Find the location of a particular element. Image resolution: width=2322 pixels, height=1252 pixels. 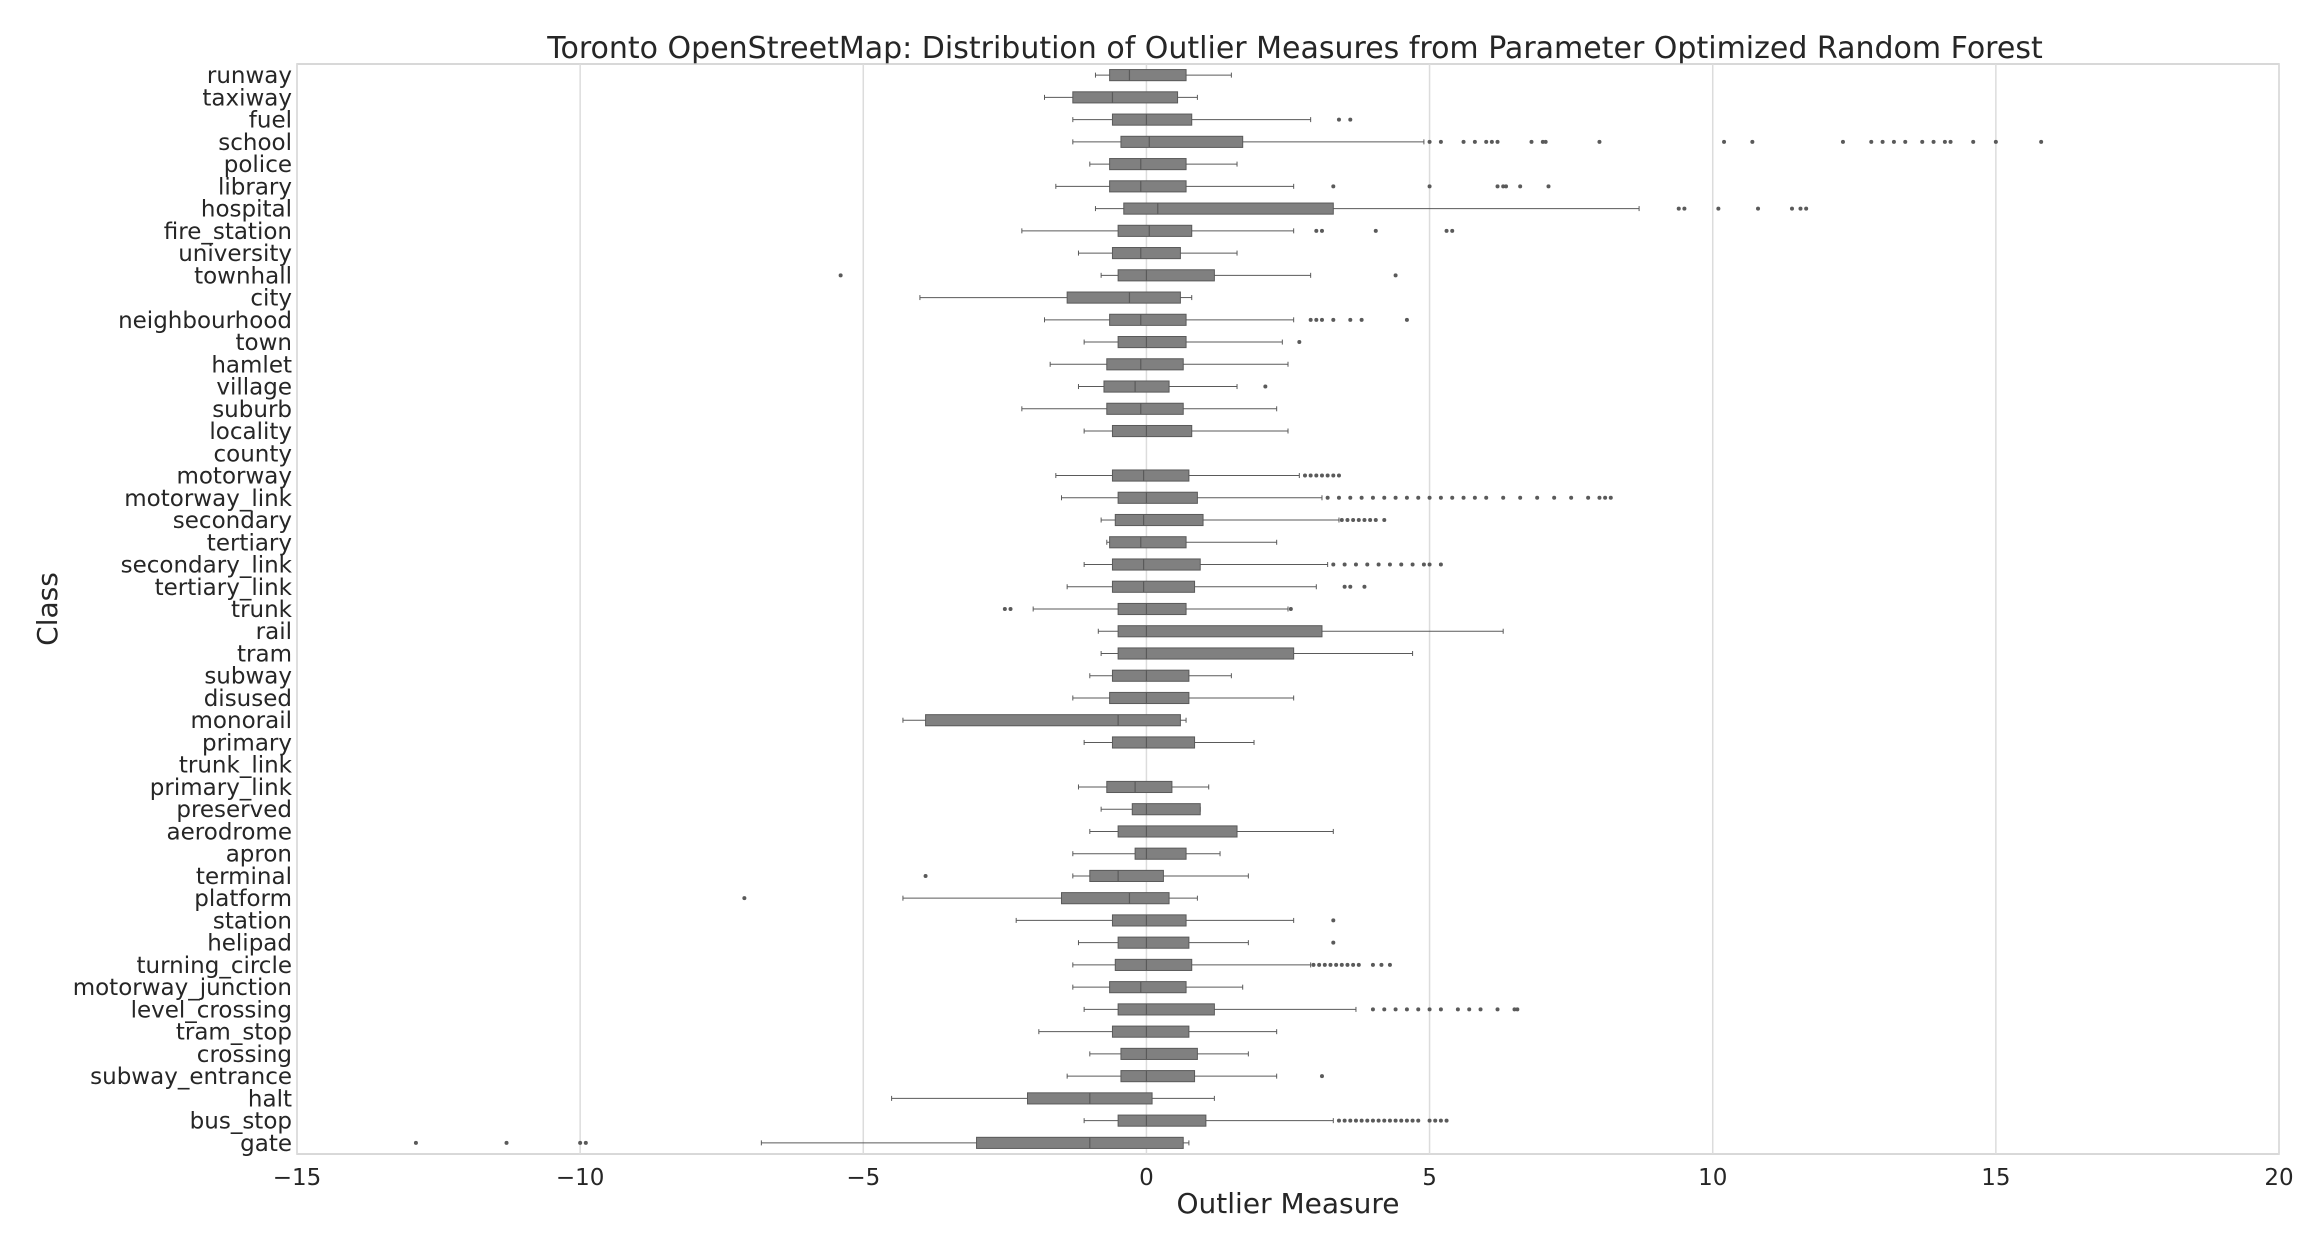

y-tick-label: station is located at coordinates (252, 921).